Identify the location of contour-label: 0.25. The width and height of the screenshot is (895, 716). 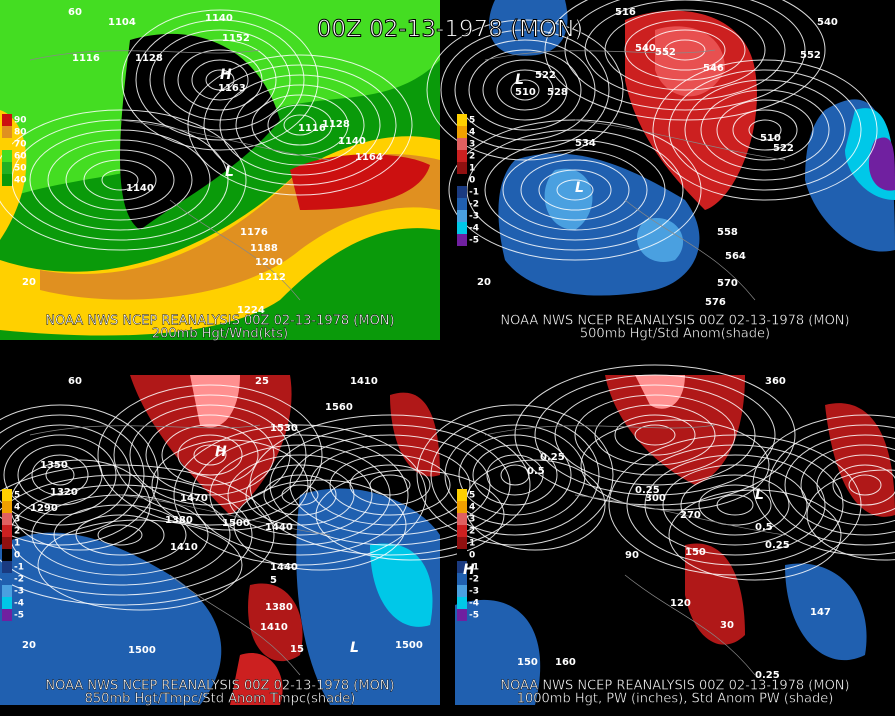
(777, 545).